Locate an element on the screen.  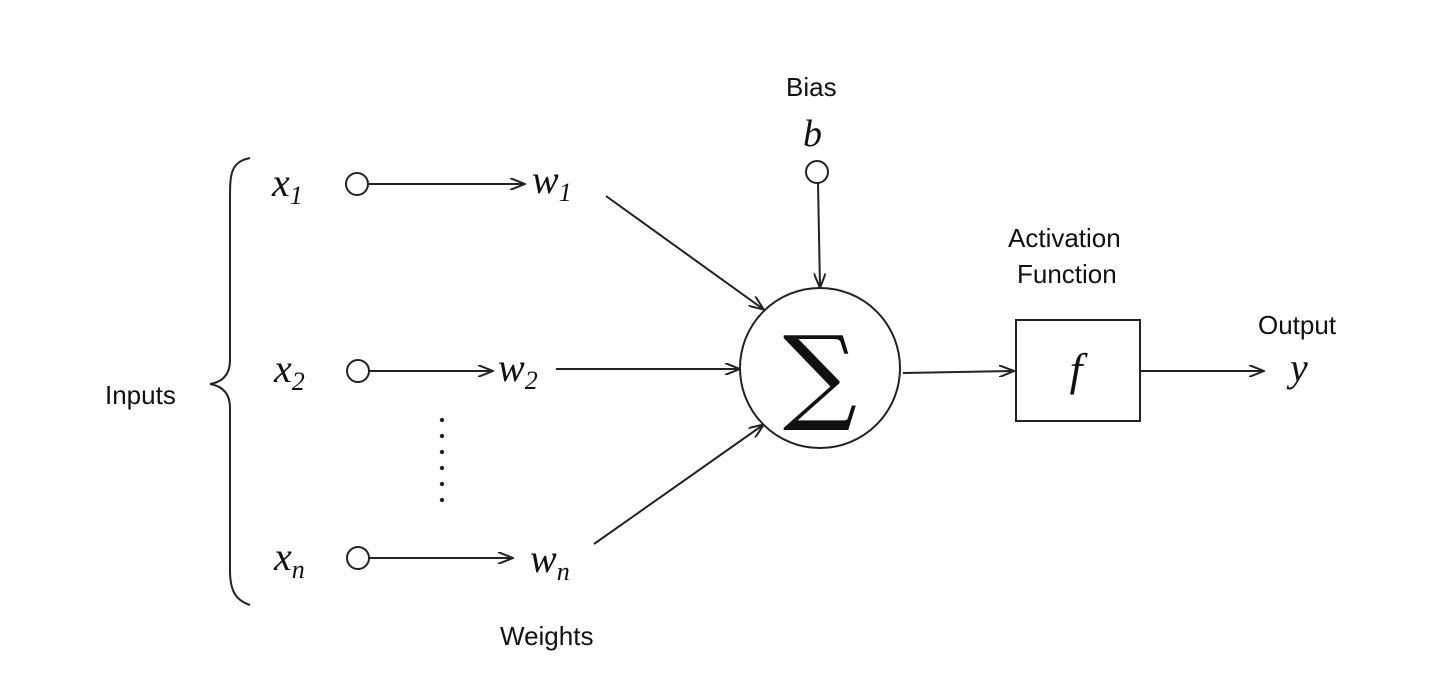
input-x2: x2 is located at coordinates (289, 371).